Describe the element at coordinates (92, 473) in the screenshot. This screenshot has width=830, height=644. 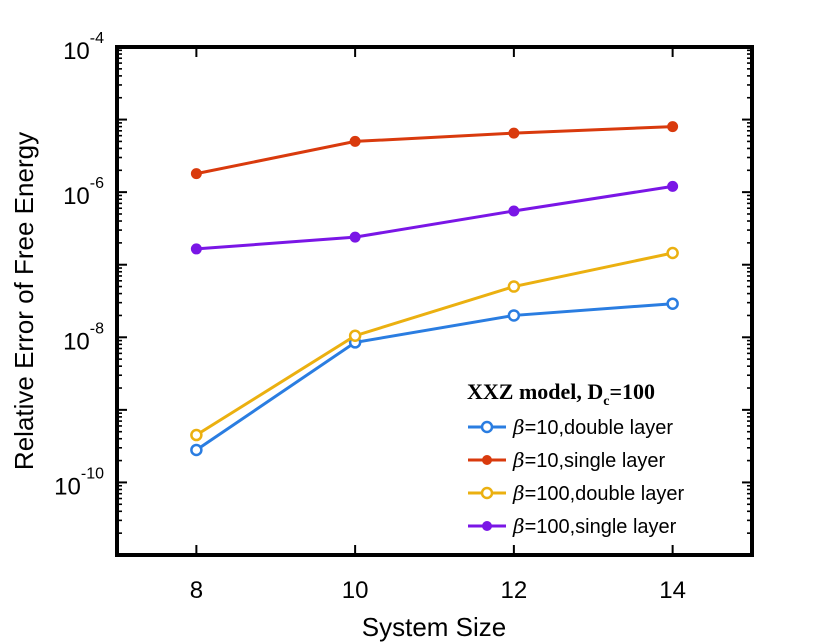
I see `y-tick-exponent: -10` at that location.